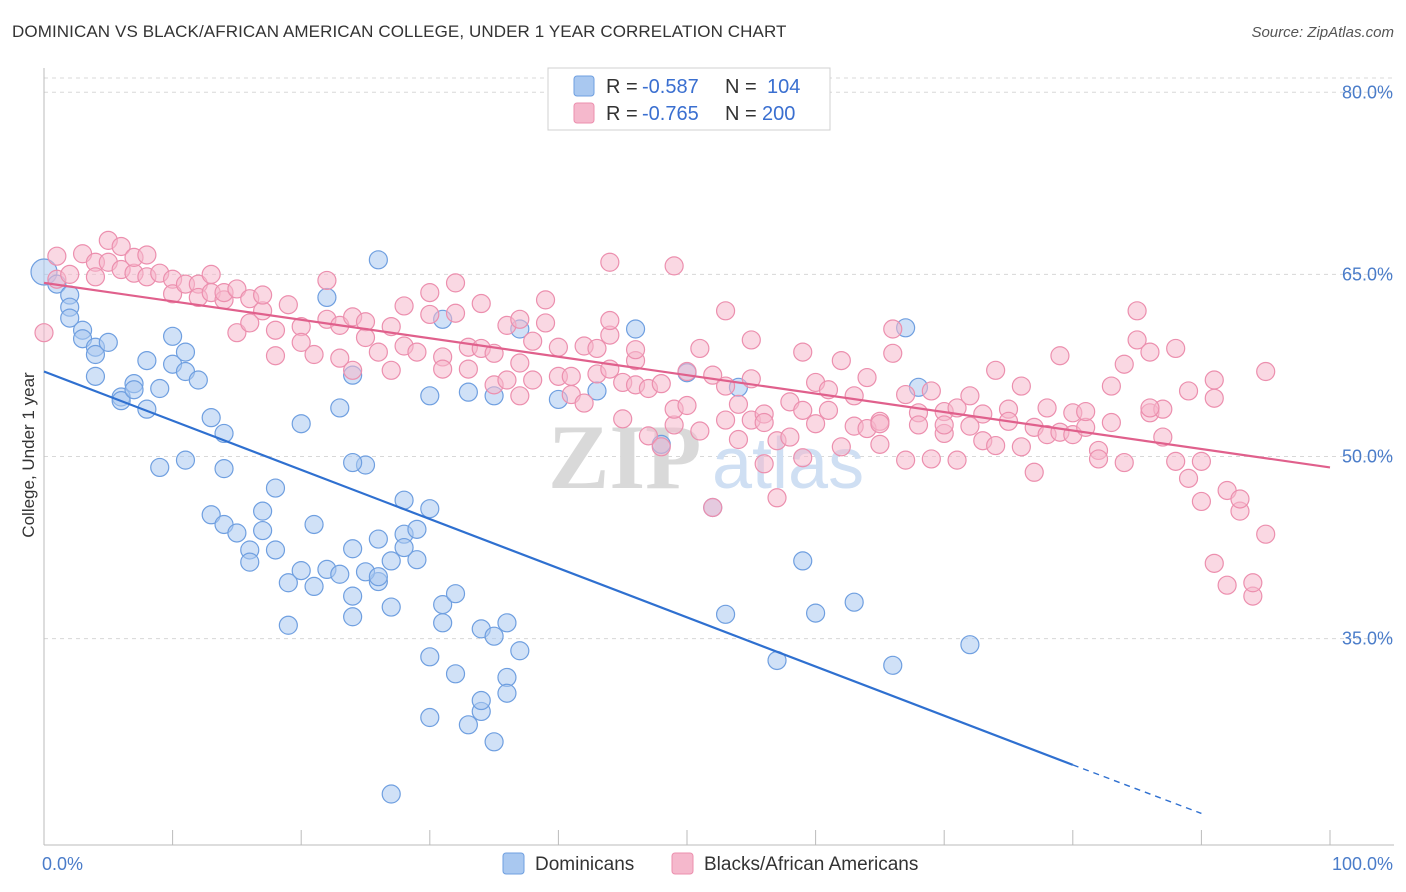 This screenshot has height=892, width=1406. What do you see at coordinates (584, 864) in the screenshot?
I see `bottom-legend-label-dominicans: Dominicans` at bounding box center [584, 864].